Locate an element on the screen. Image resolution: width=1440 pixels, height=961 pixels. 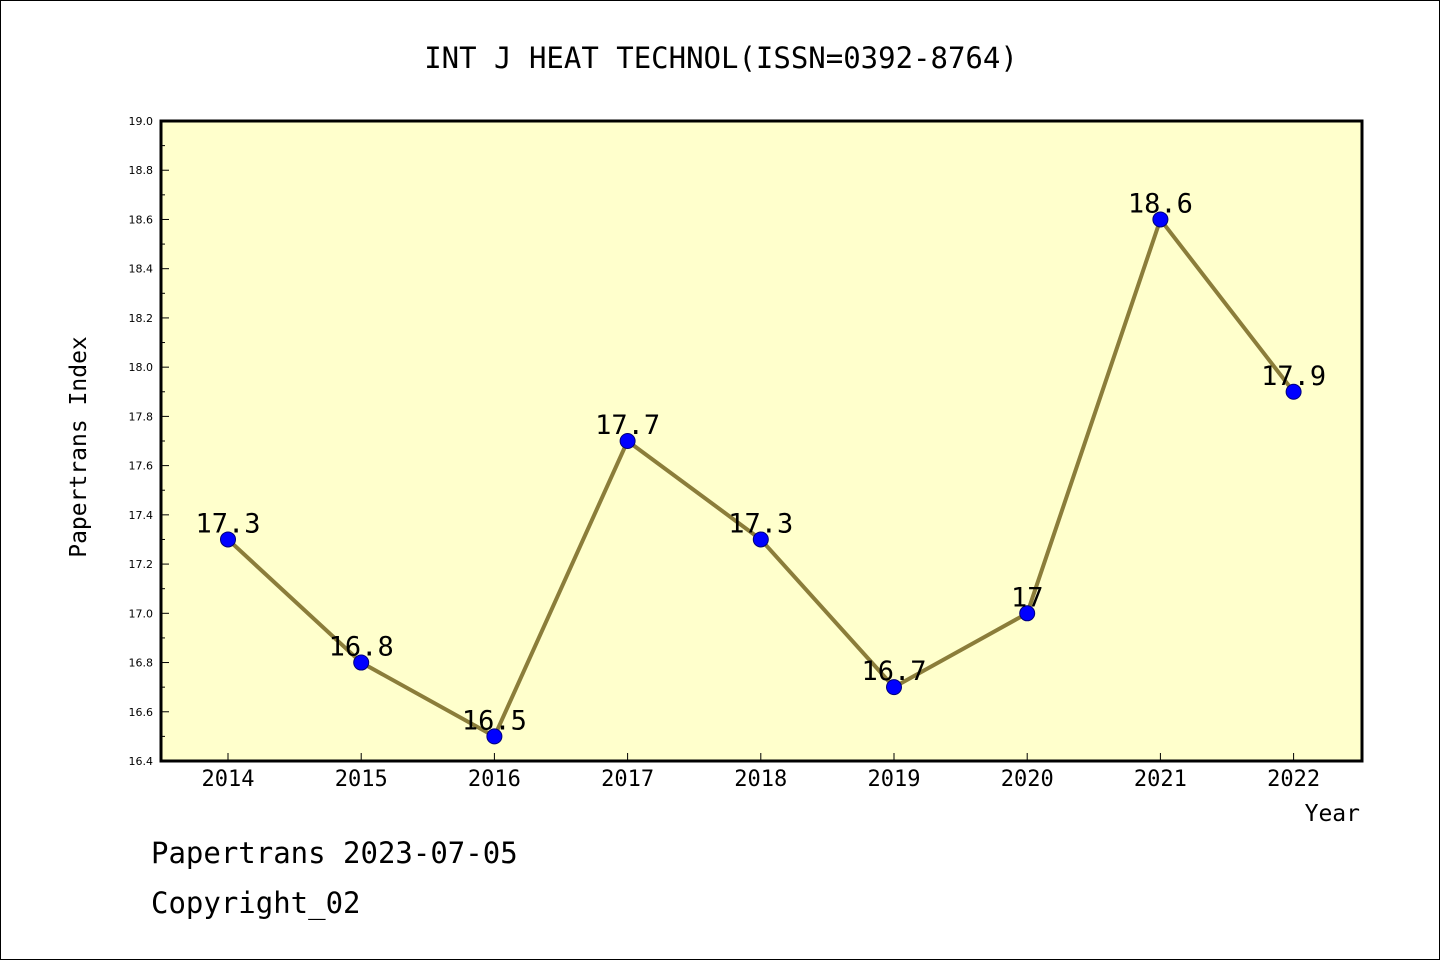
y-tick-label: 17.6 is located at coordinates (141, 466).